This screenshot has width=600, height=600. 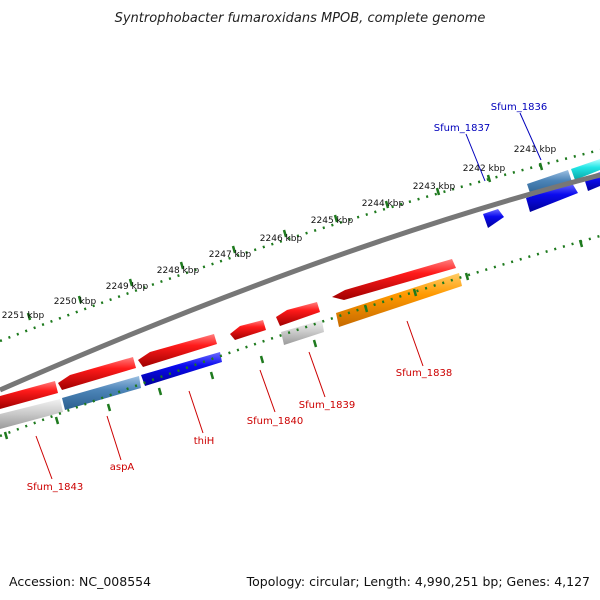 I want to click on scale-label: 2245 kbp, so click(x=332, y=221).